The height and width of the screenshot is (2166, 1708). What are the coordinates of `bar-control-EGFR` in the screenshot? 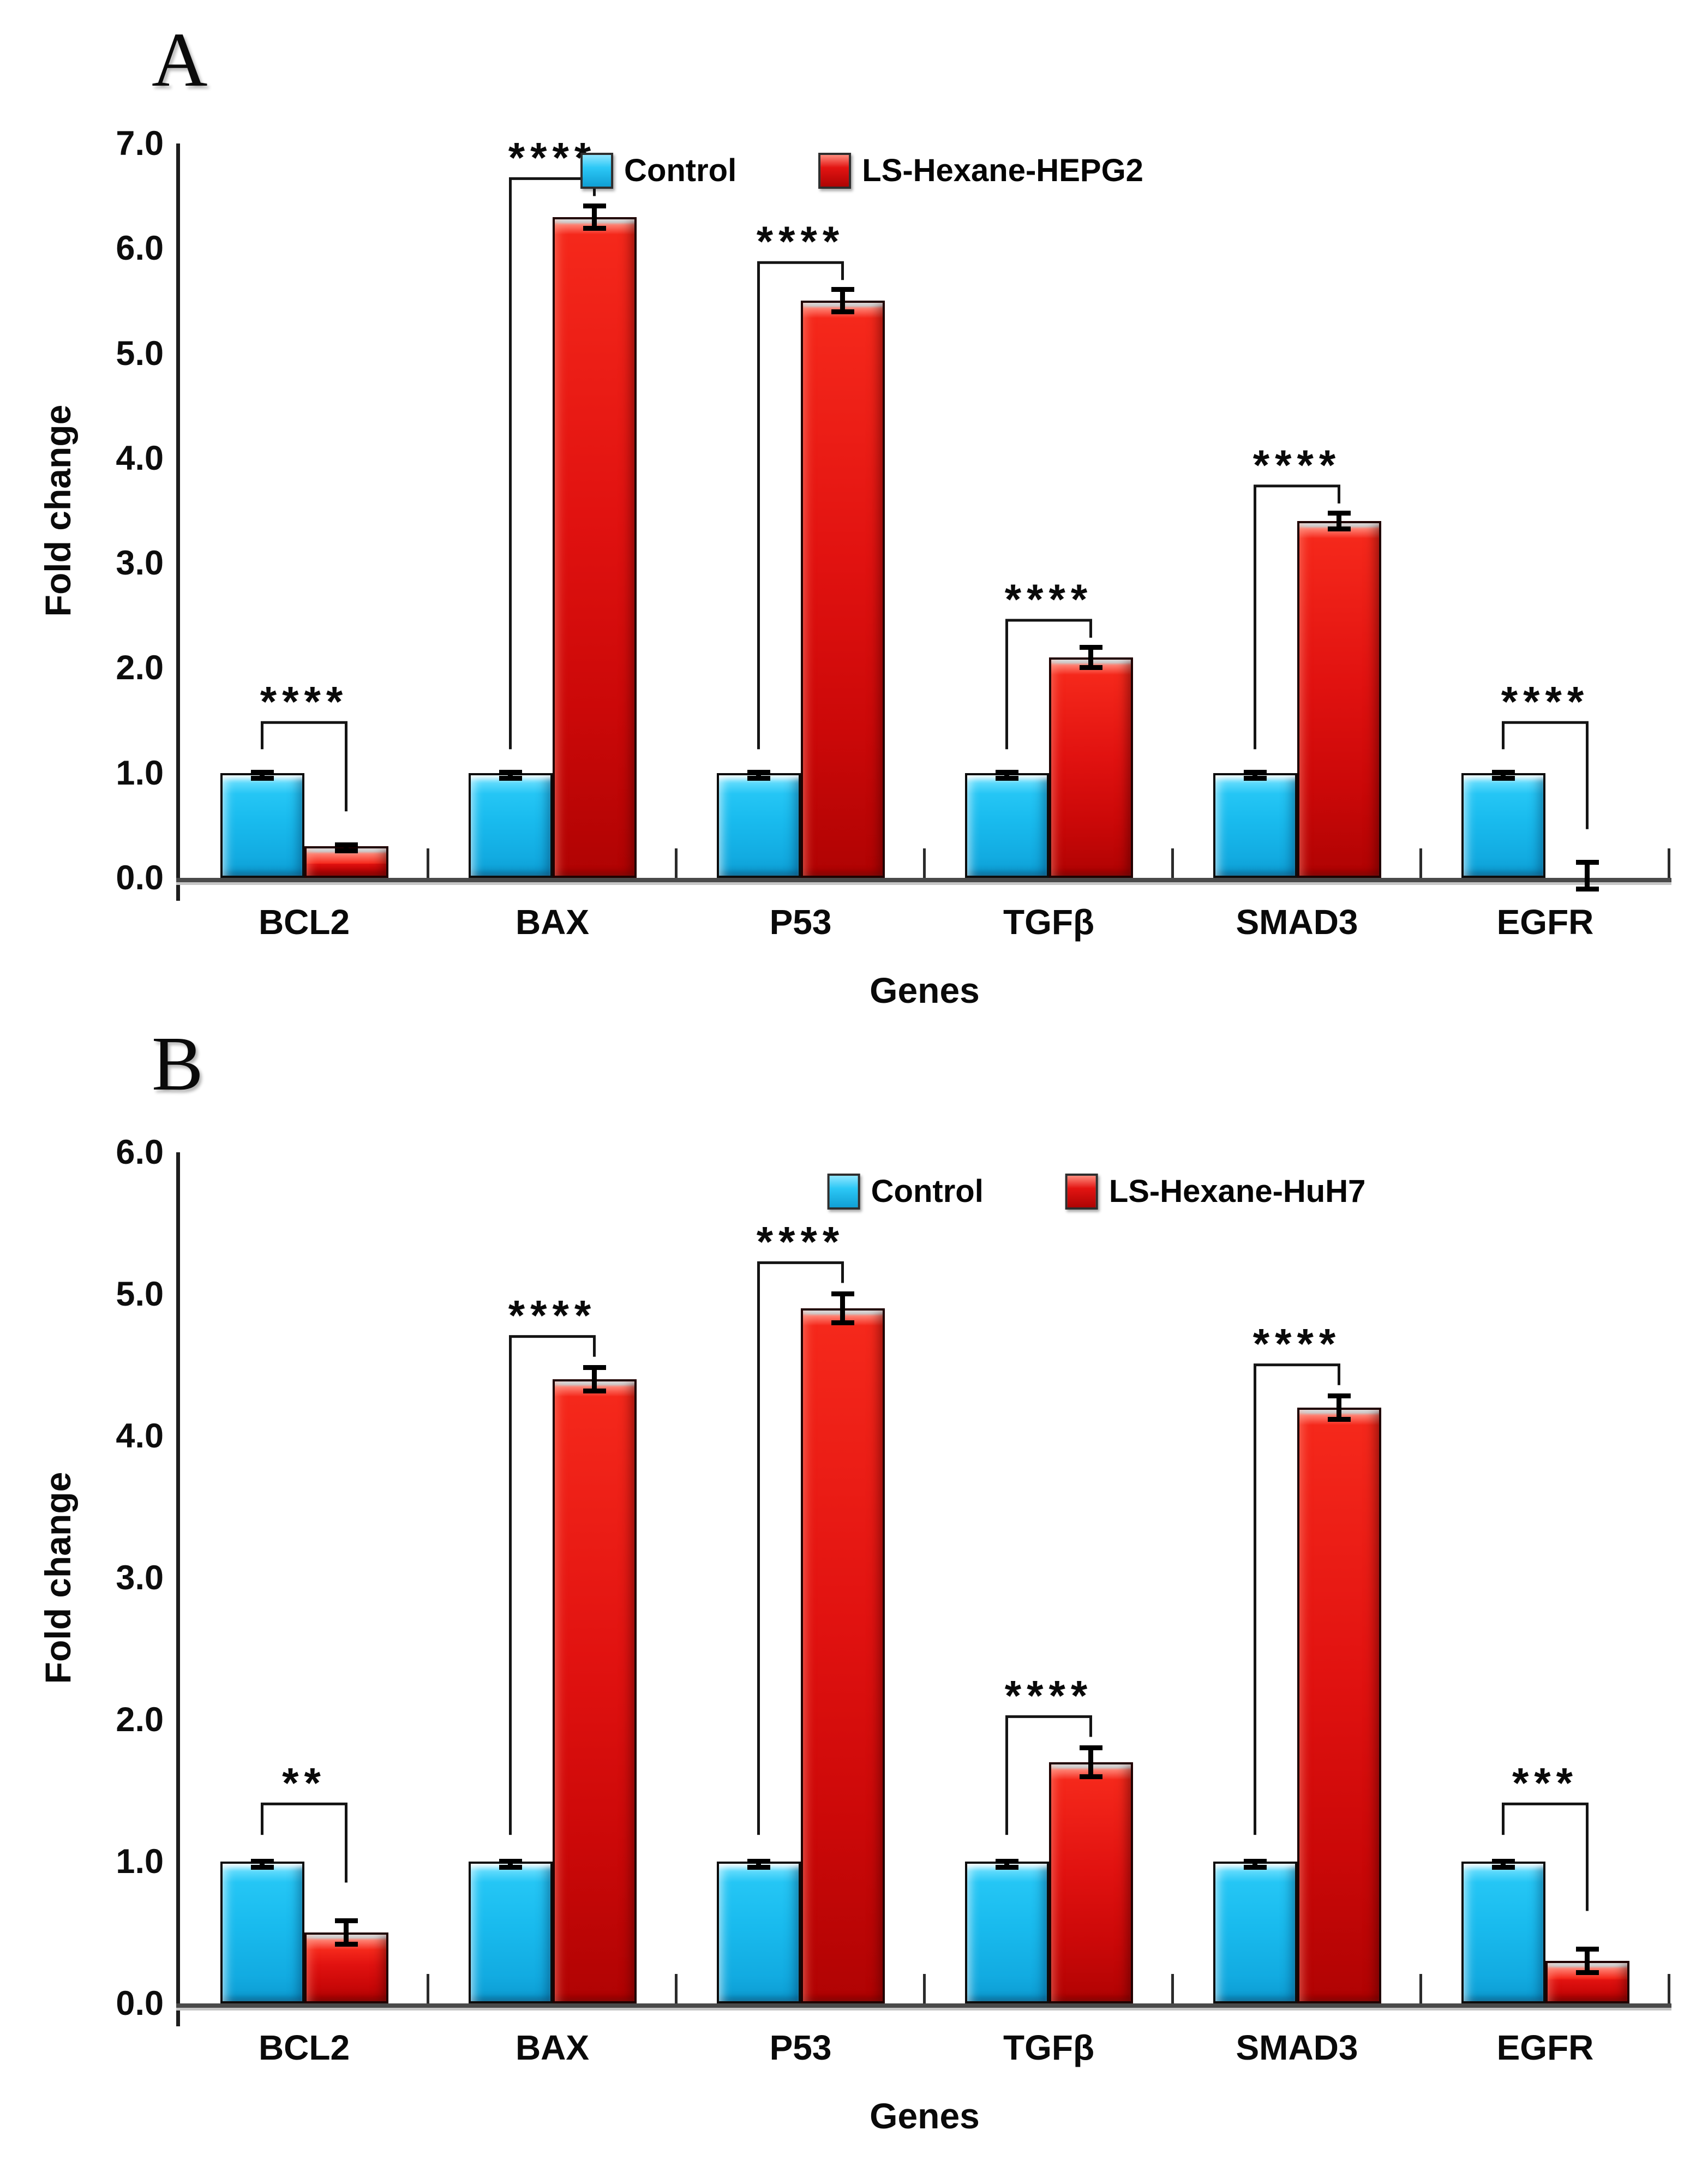 It's located at (1503, 825).